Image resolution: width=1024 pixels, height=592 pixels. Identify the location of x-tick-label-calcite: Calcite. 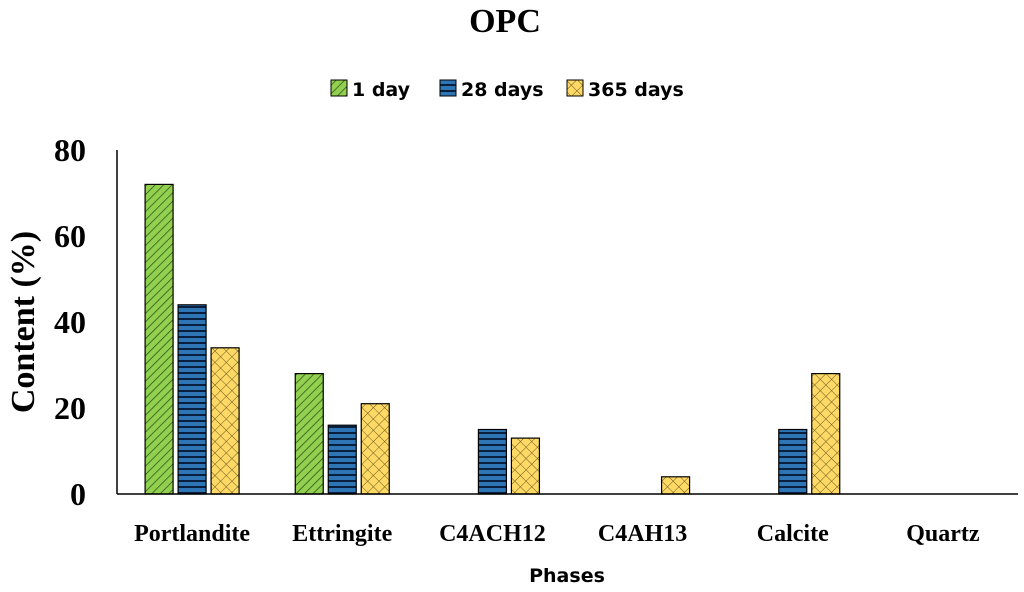
(793, 534).